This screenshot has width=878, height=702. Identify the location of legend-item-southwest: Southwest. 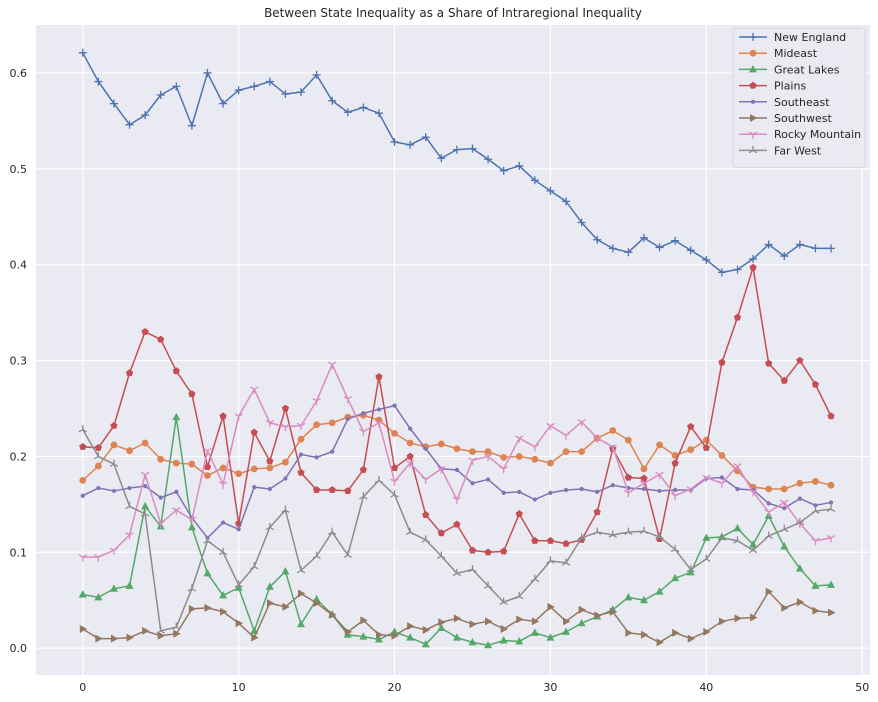
(785, 118).